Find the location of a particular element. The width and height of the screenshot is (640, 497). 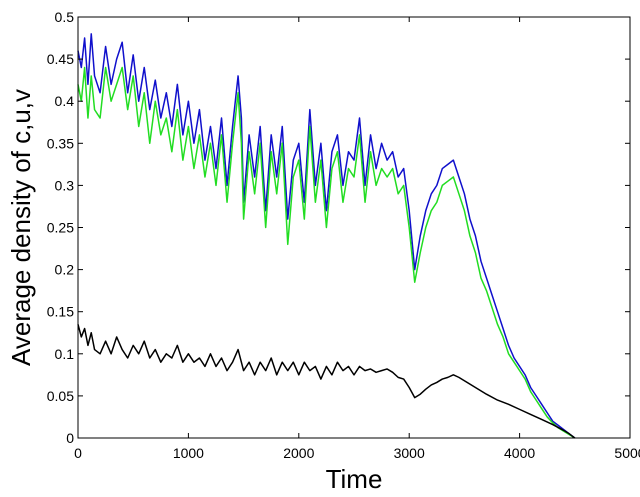

x-tick-label: 4000 is located at coordinates (519, 453).